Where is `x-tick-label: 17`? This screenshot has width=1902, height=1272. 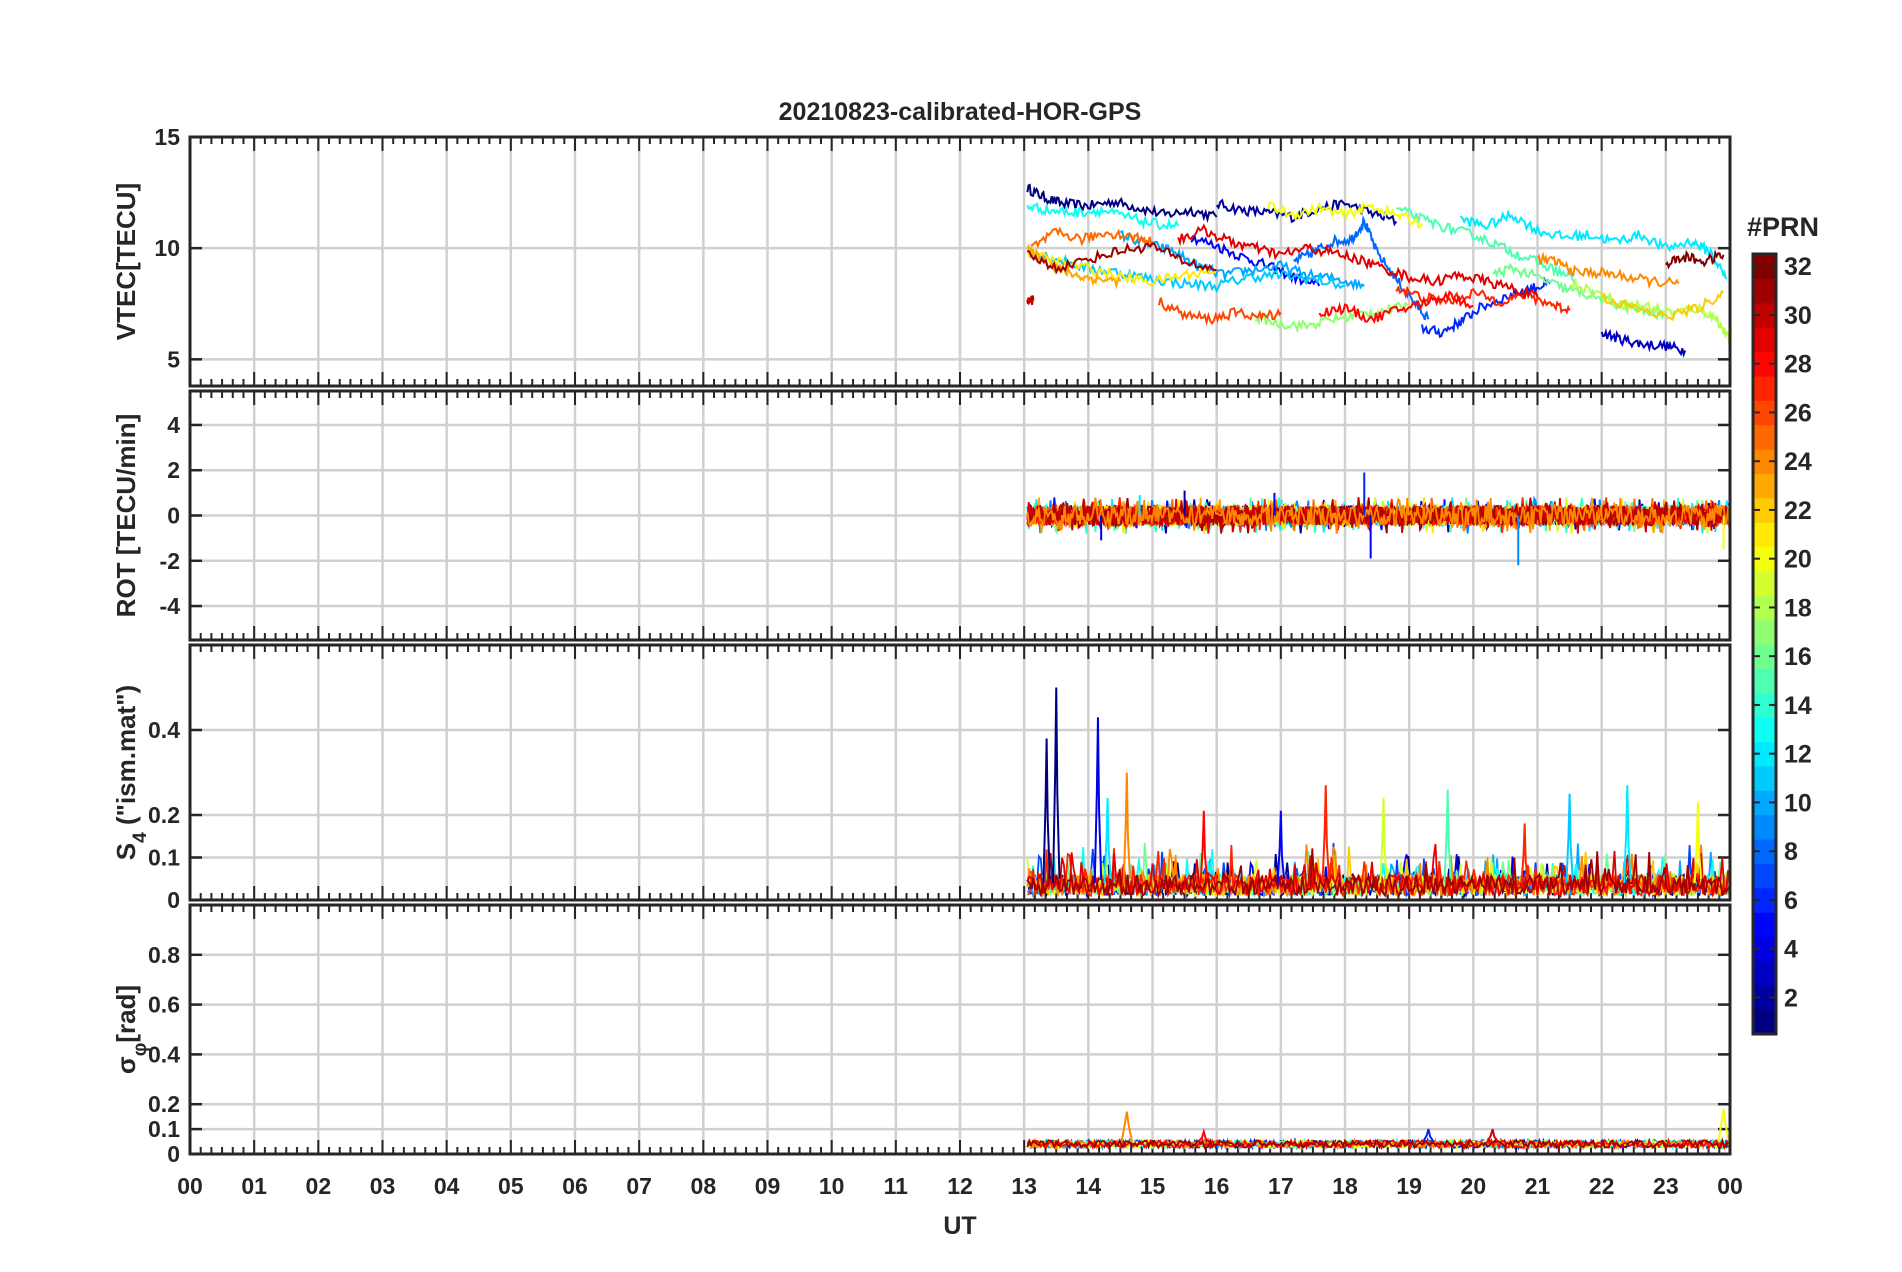
x-tick-label: 17 is located at coordinates (1281, 1186).